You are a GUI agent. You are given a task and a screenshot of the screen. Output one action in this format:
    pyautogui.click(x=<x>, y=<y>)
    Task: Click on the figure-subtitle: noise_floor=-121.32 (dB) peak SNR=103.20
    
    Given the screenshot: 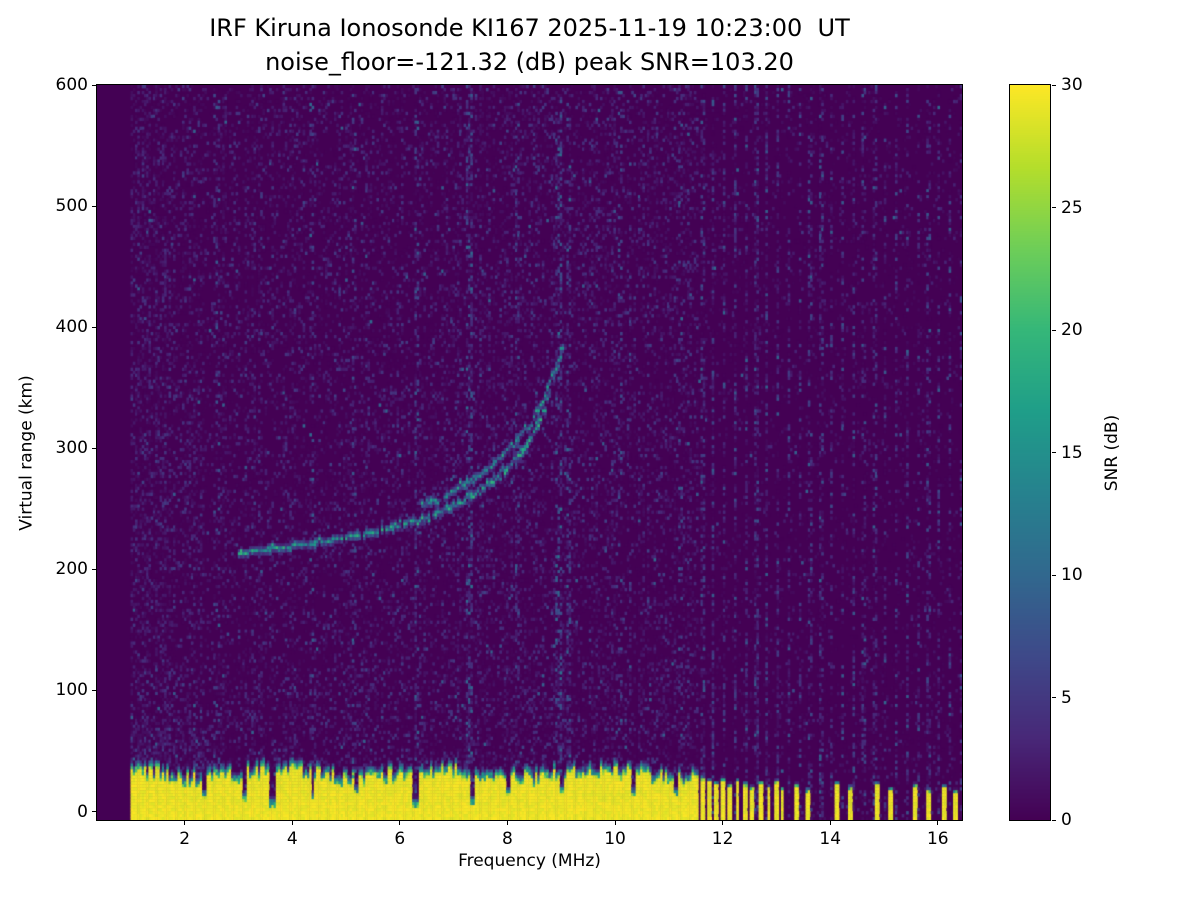 What is the action you would take?
    pyautogui.click(x=529, y=62)
    